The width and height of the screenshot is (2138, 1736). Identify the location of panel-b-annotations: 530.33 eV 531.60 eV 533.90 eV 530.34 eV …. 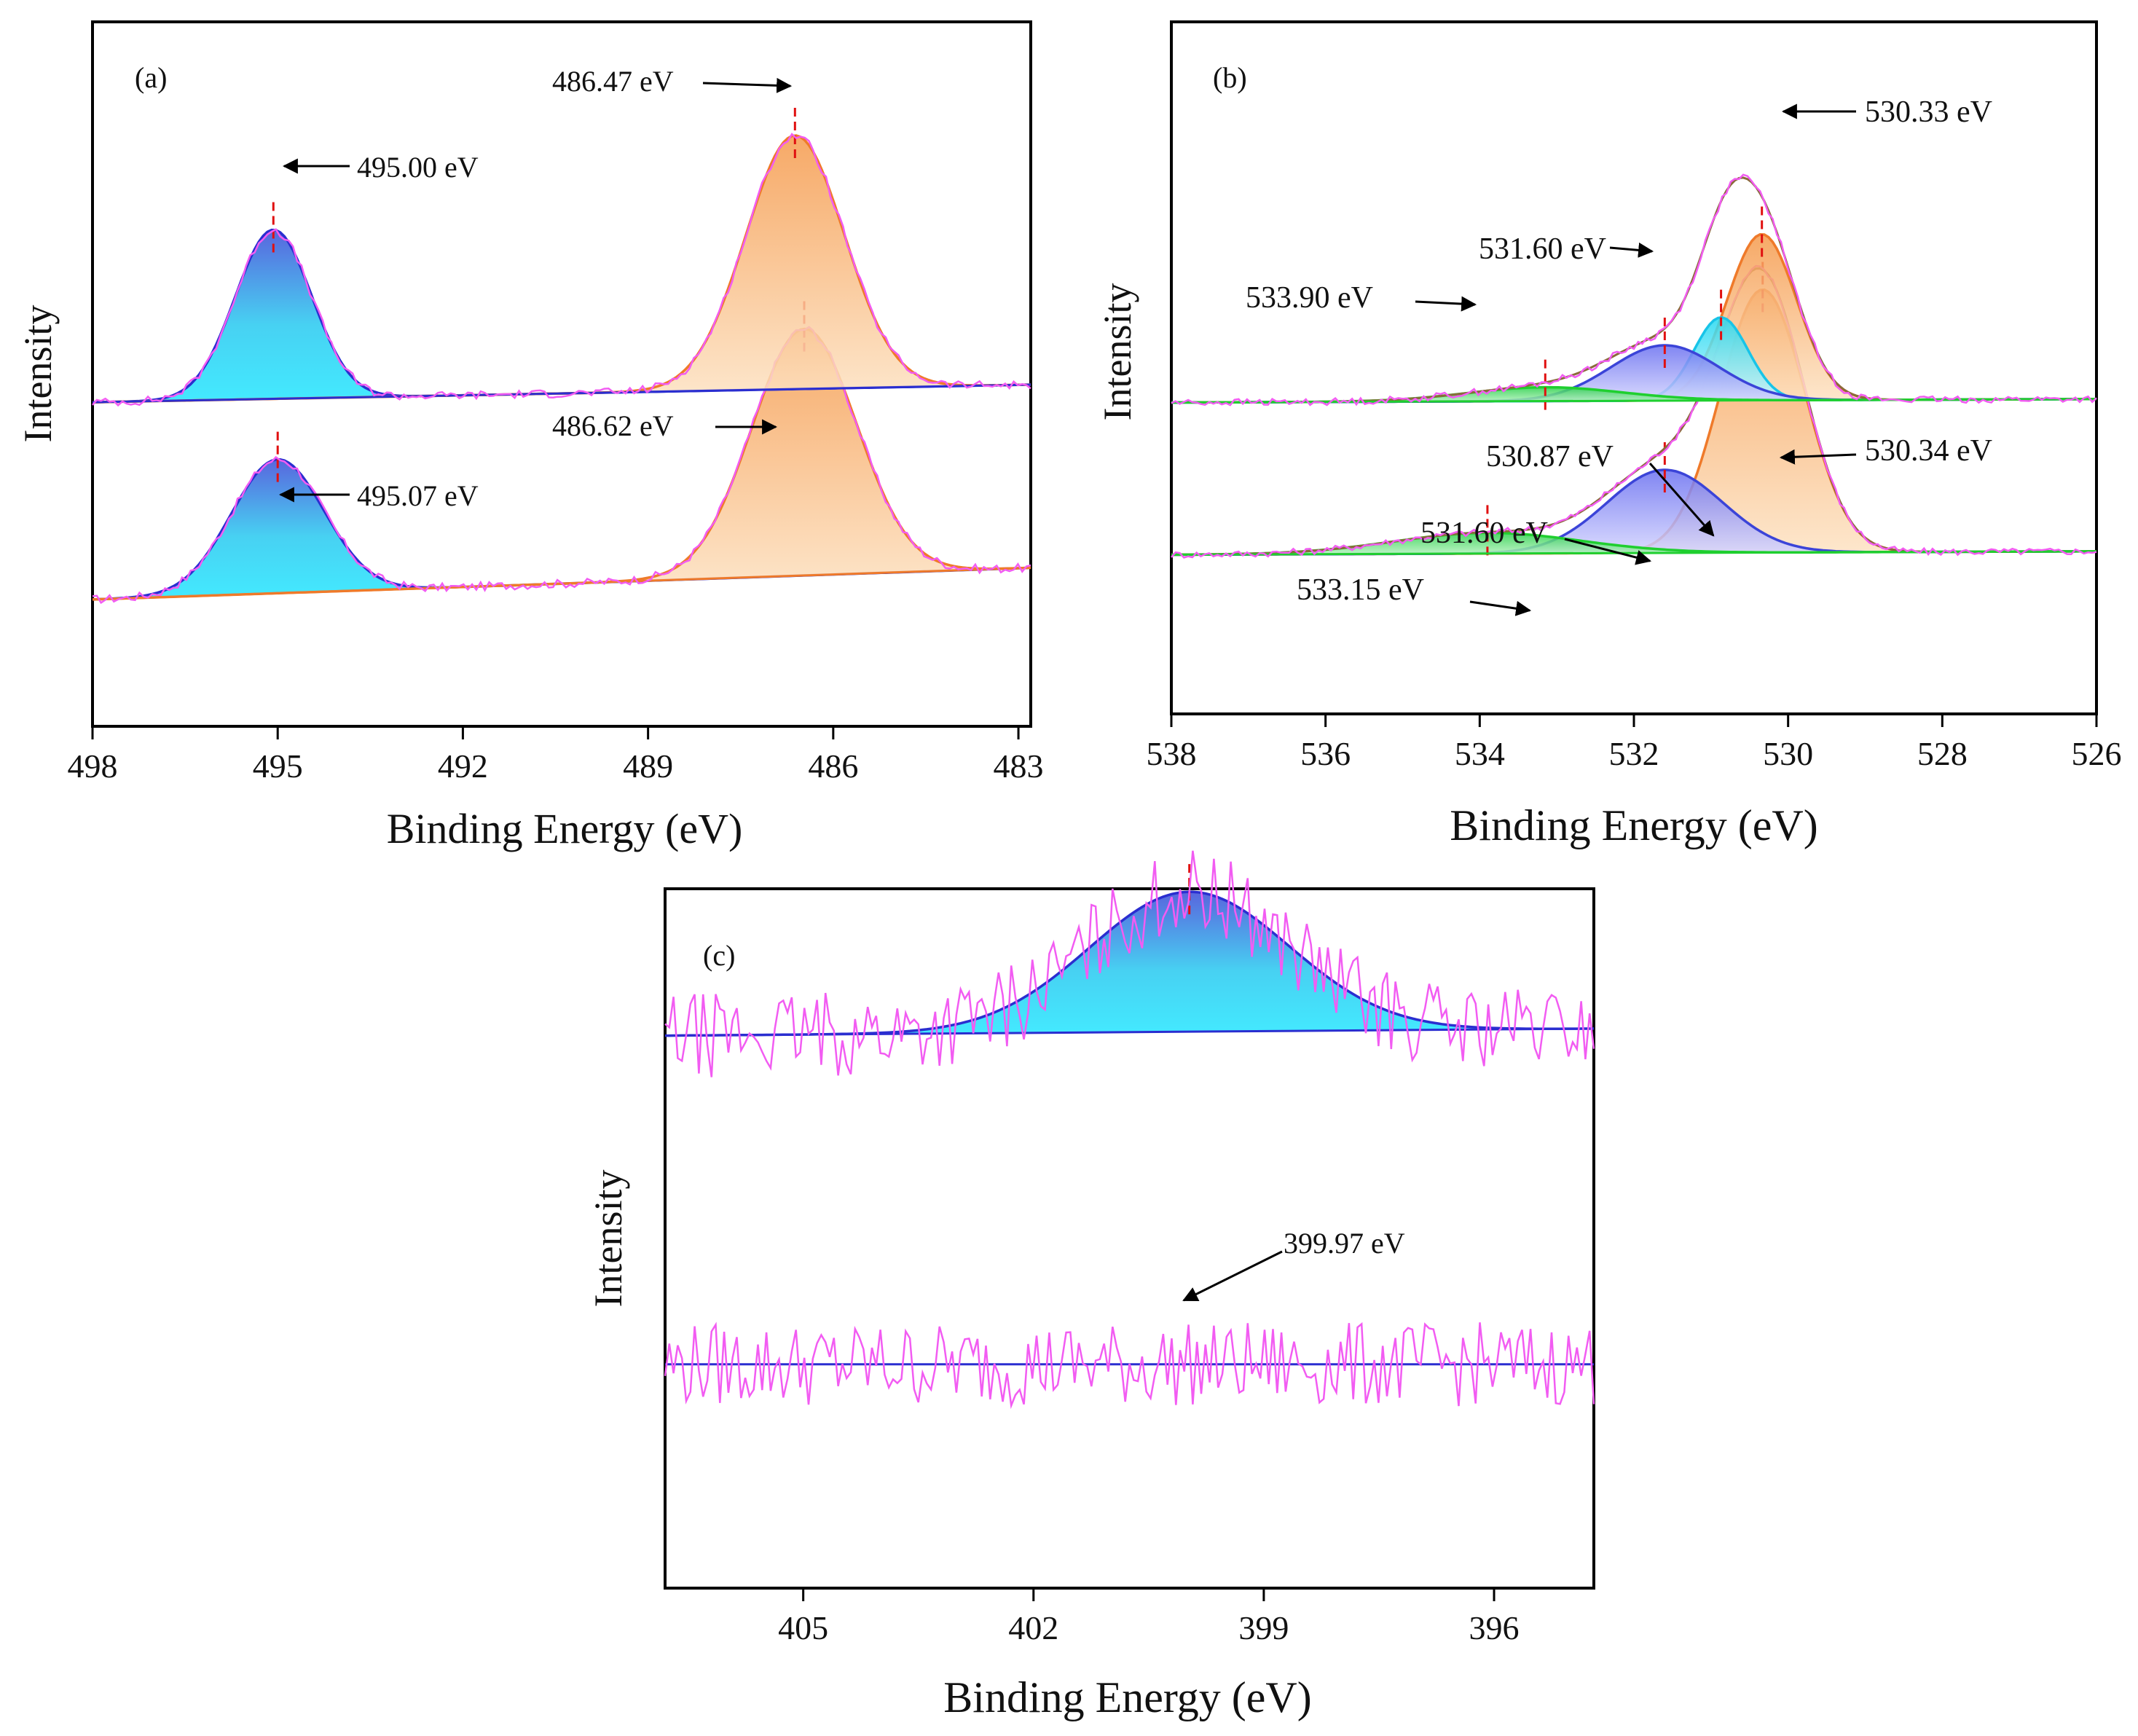
(1619, 355).